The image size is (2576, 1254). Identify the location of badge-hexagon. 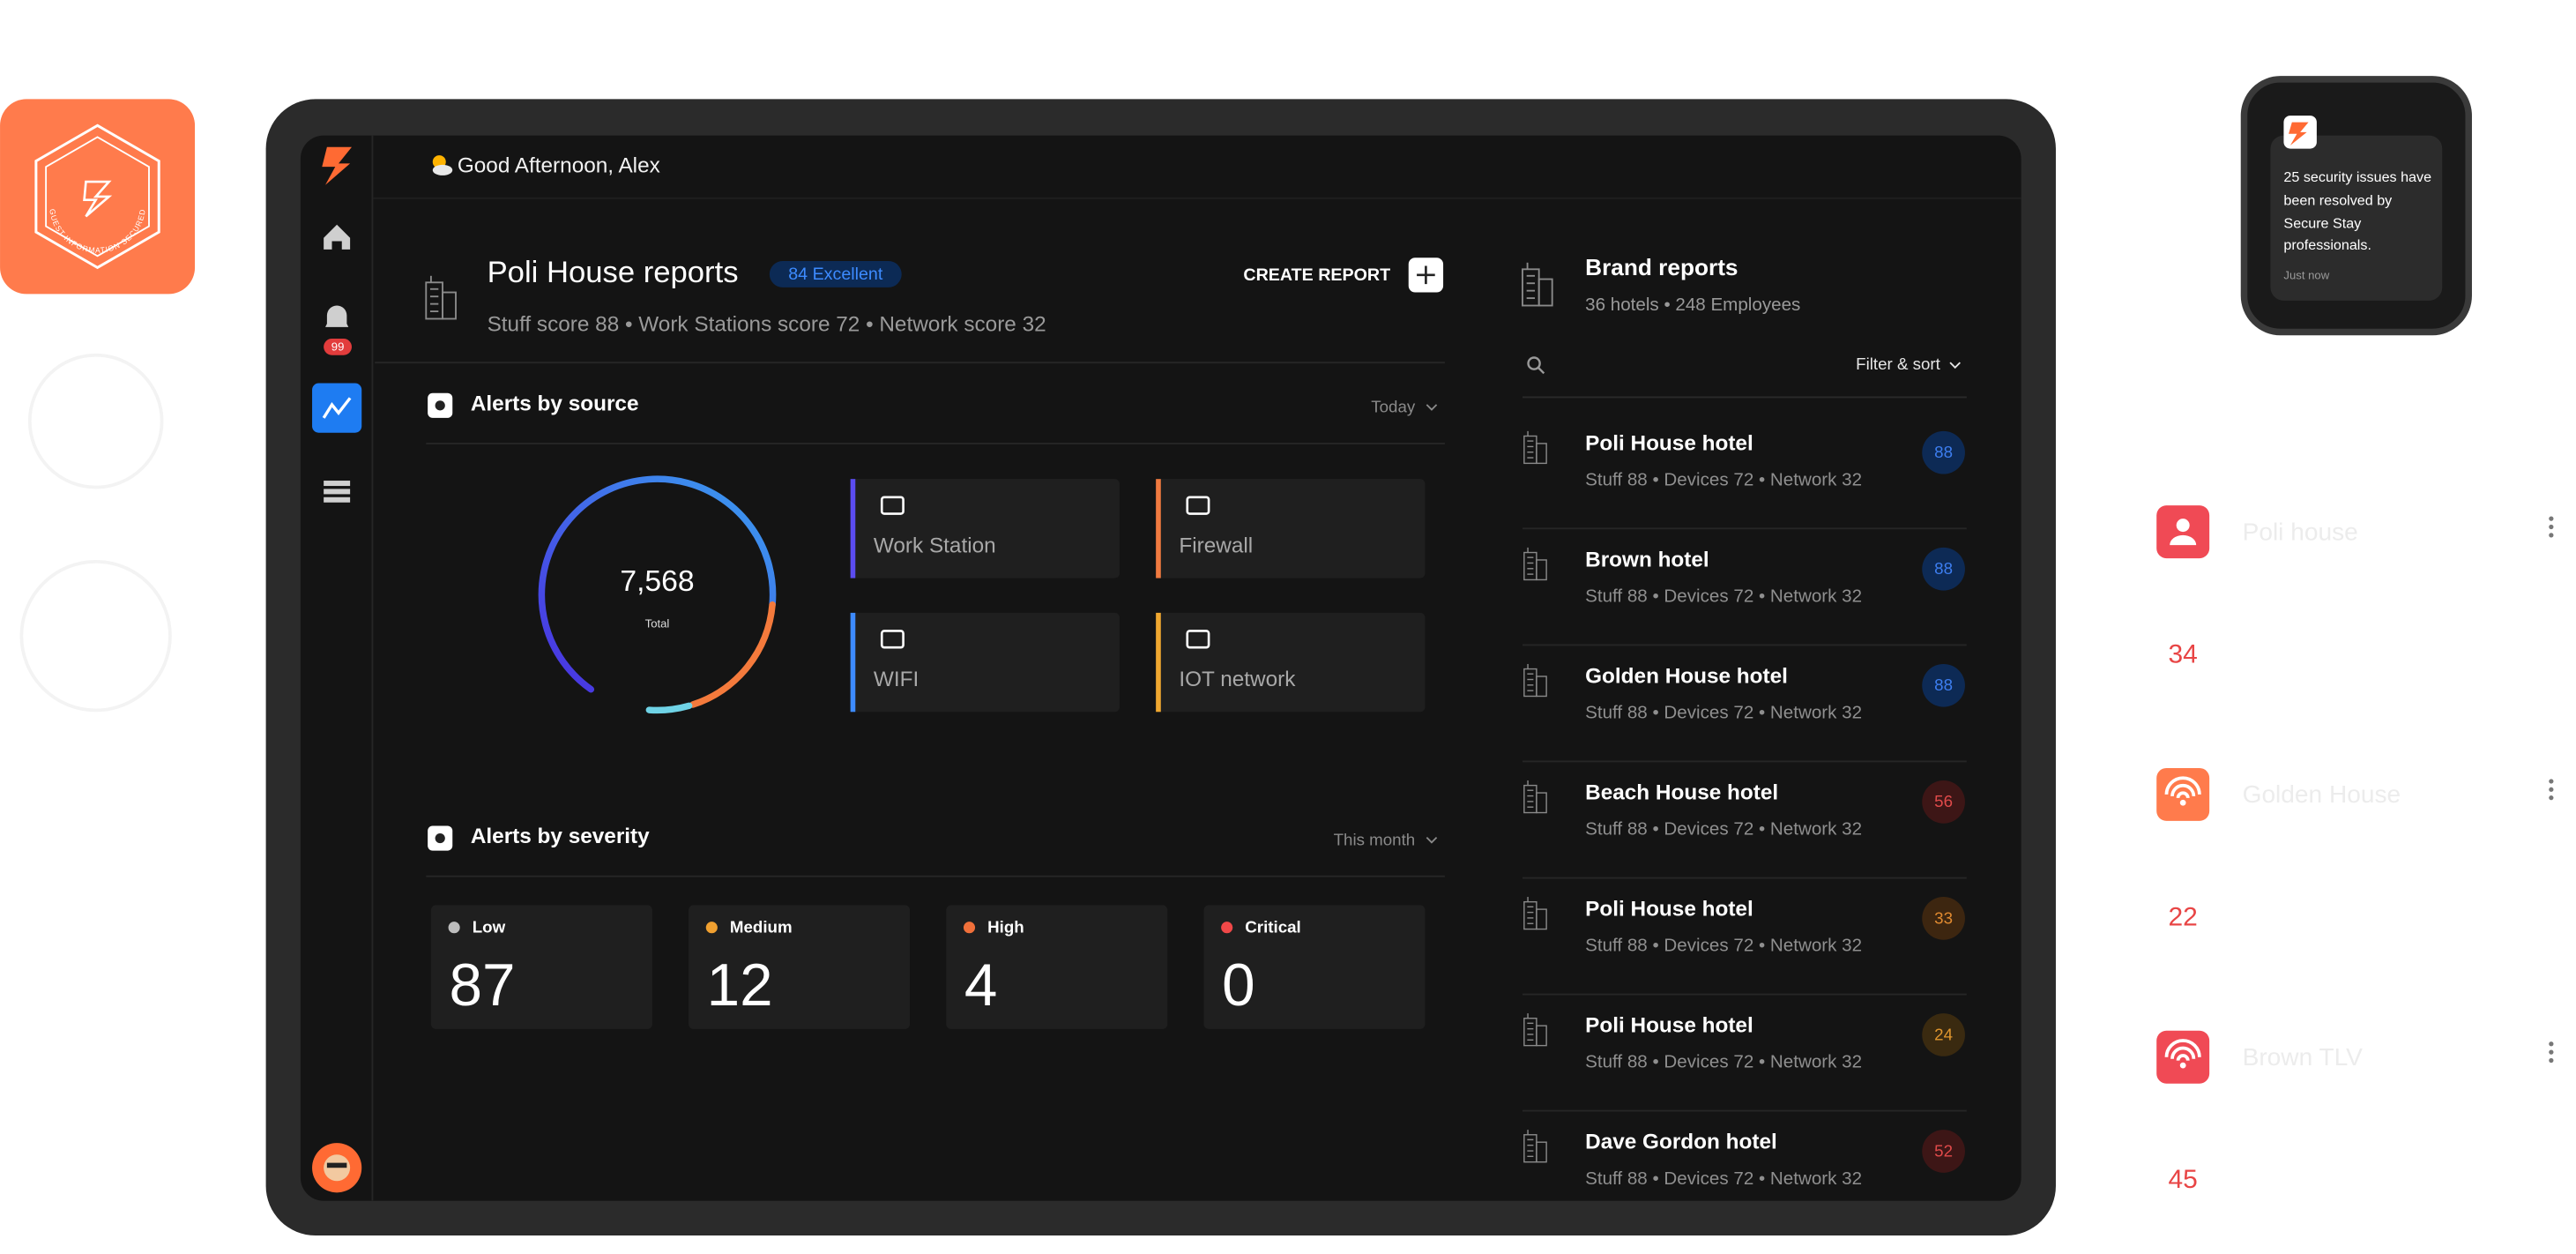
(97, 196).